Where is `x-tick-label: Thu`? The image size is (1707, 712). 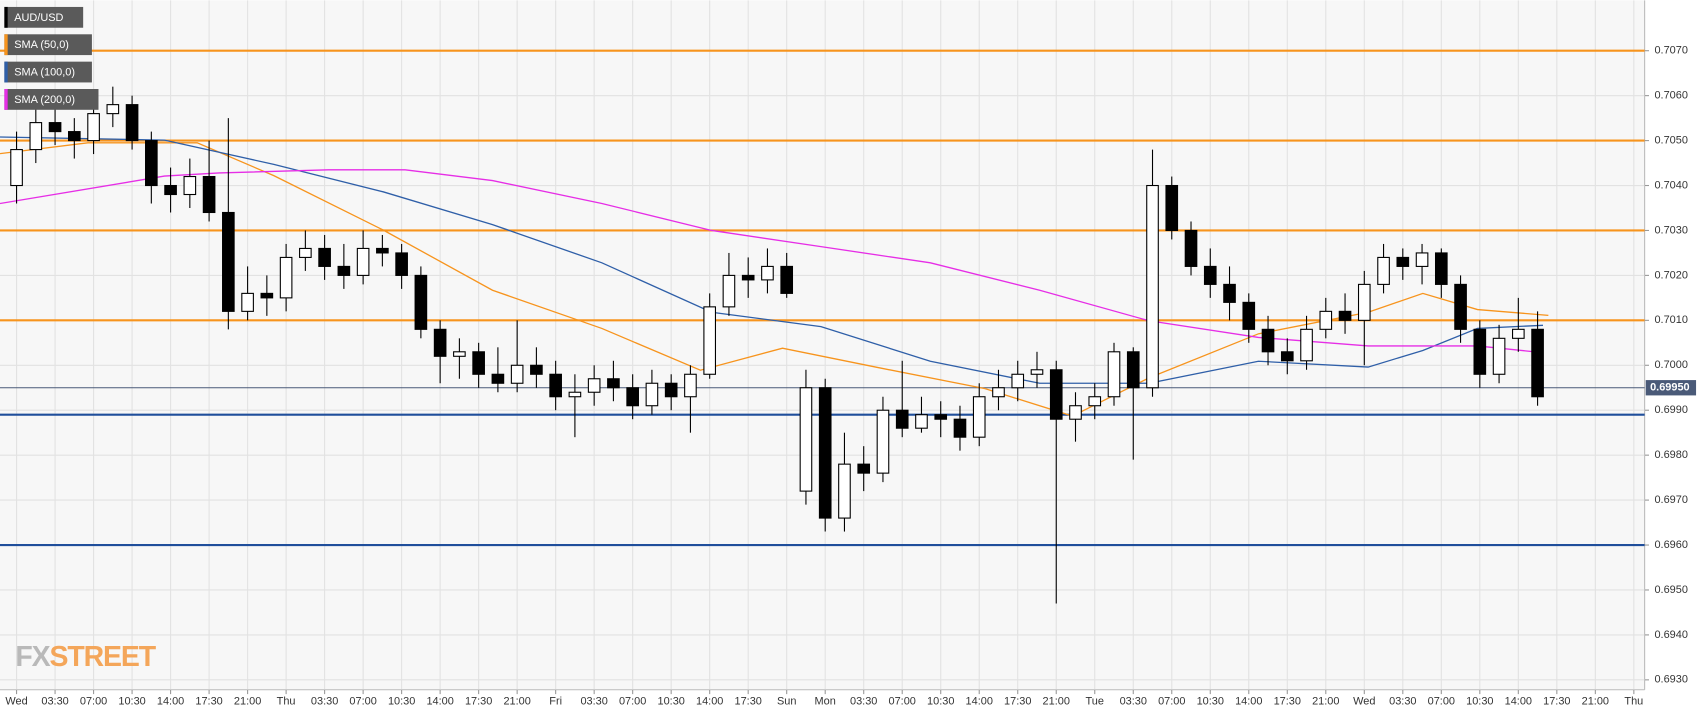
x-tick-label: Thu is located at coordinates (1633, 702).